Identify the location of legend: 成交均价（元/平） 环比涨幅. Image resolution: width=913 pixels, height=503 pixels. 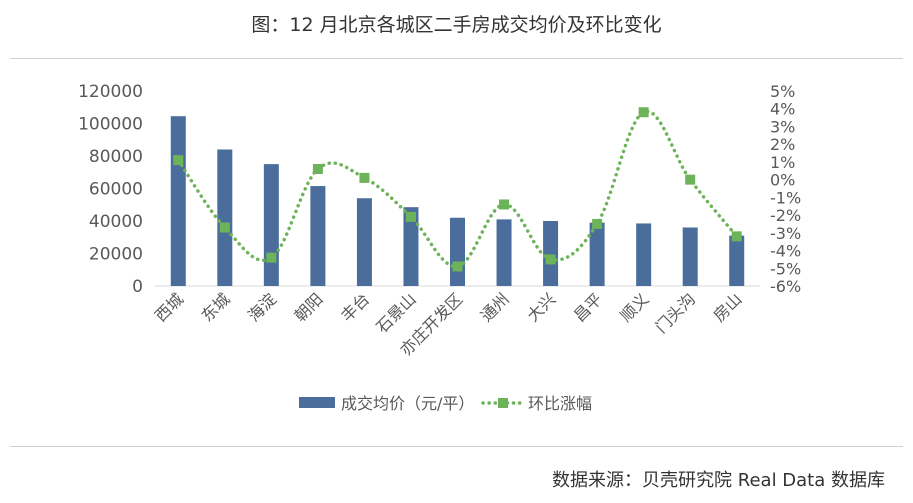
(445, 403).